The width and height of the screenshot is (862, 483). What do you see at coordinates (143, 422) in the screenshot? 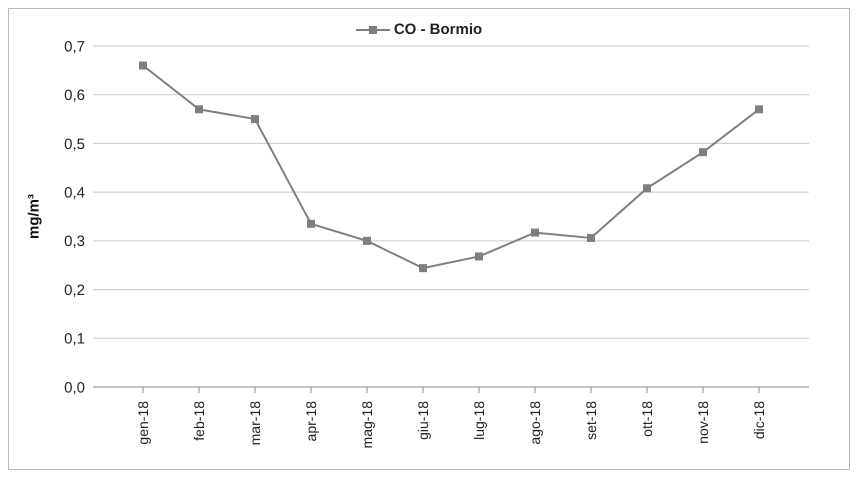
I see `x-tick-label: gen-18` at bounding box center [143, 422].